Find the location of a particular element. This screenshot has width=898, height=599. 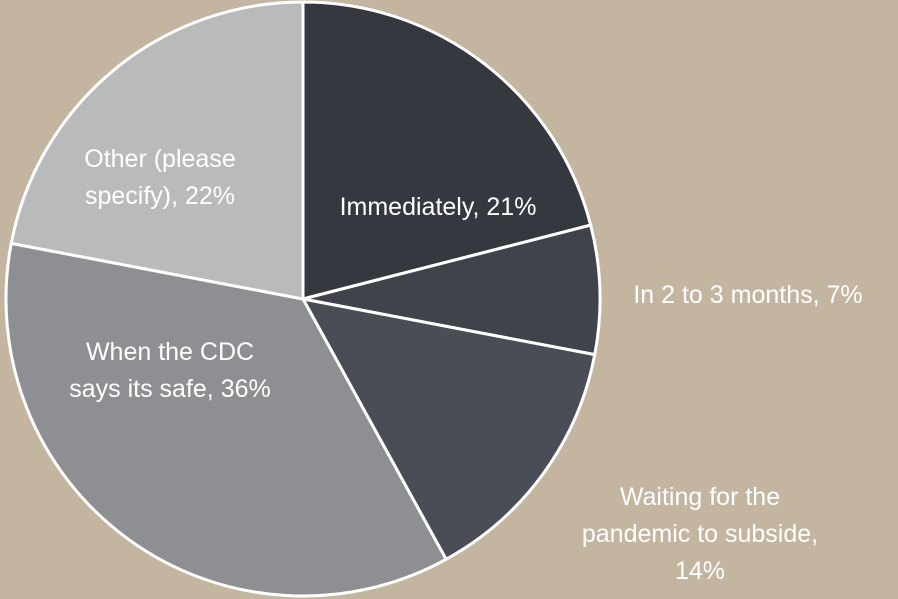

data-label-line: pandemic to subside, is located at coordinates (700, 534).